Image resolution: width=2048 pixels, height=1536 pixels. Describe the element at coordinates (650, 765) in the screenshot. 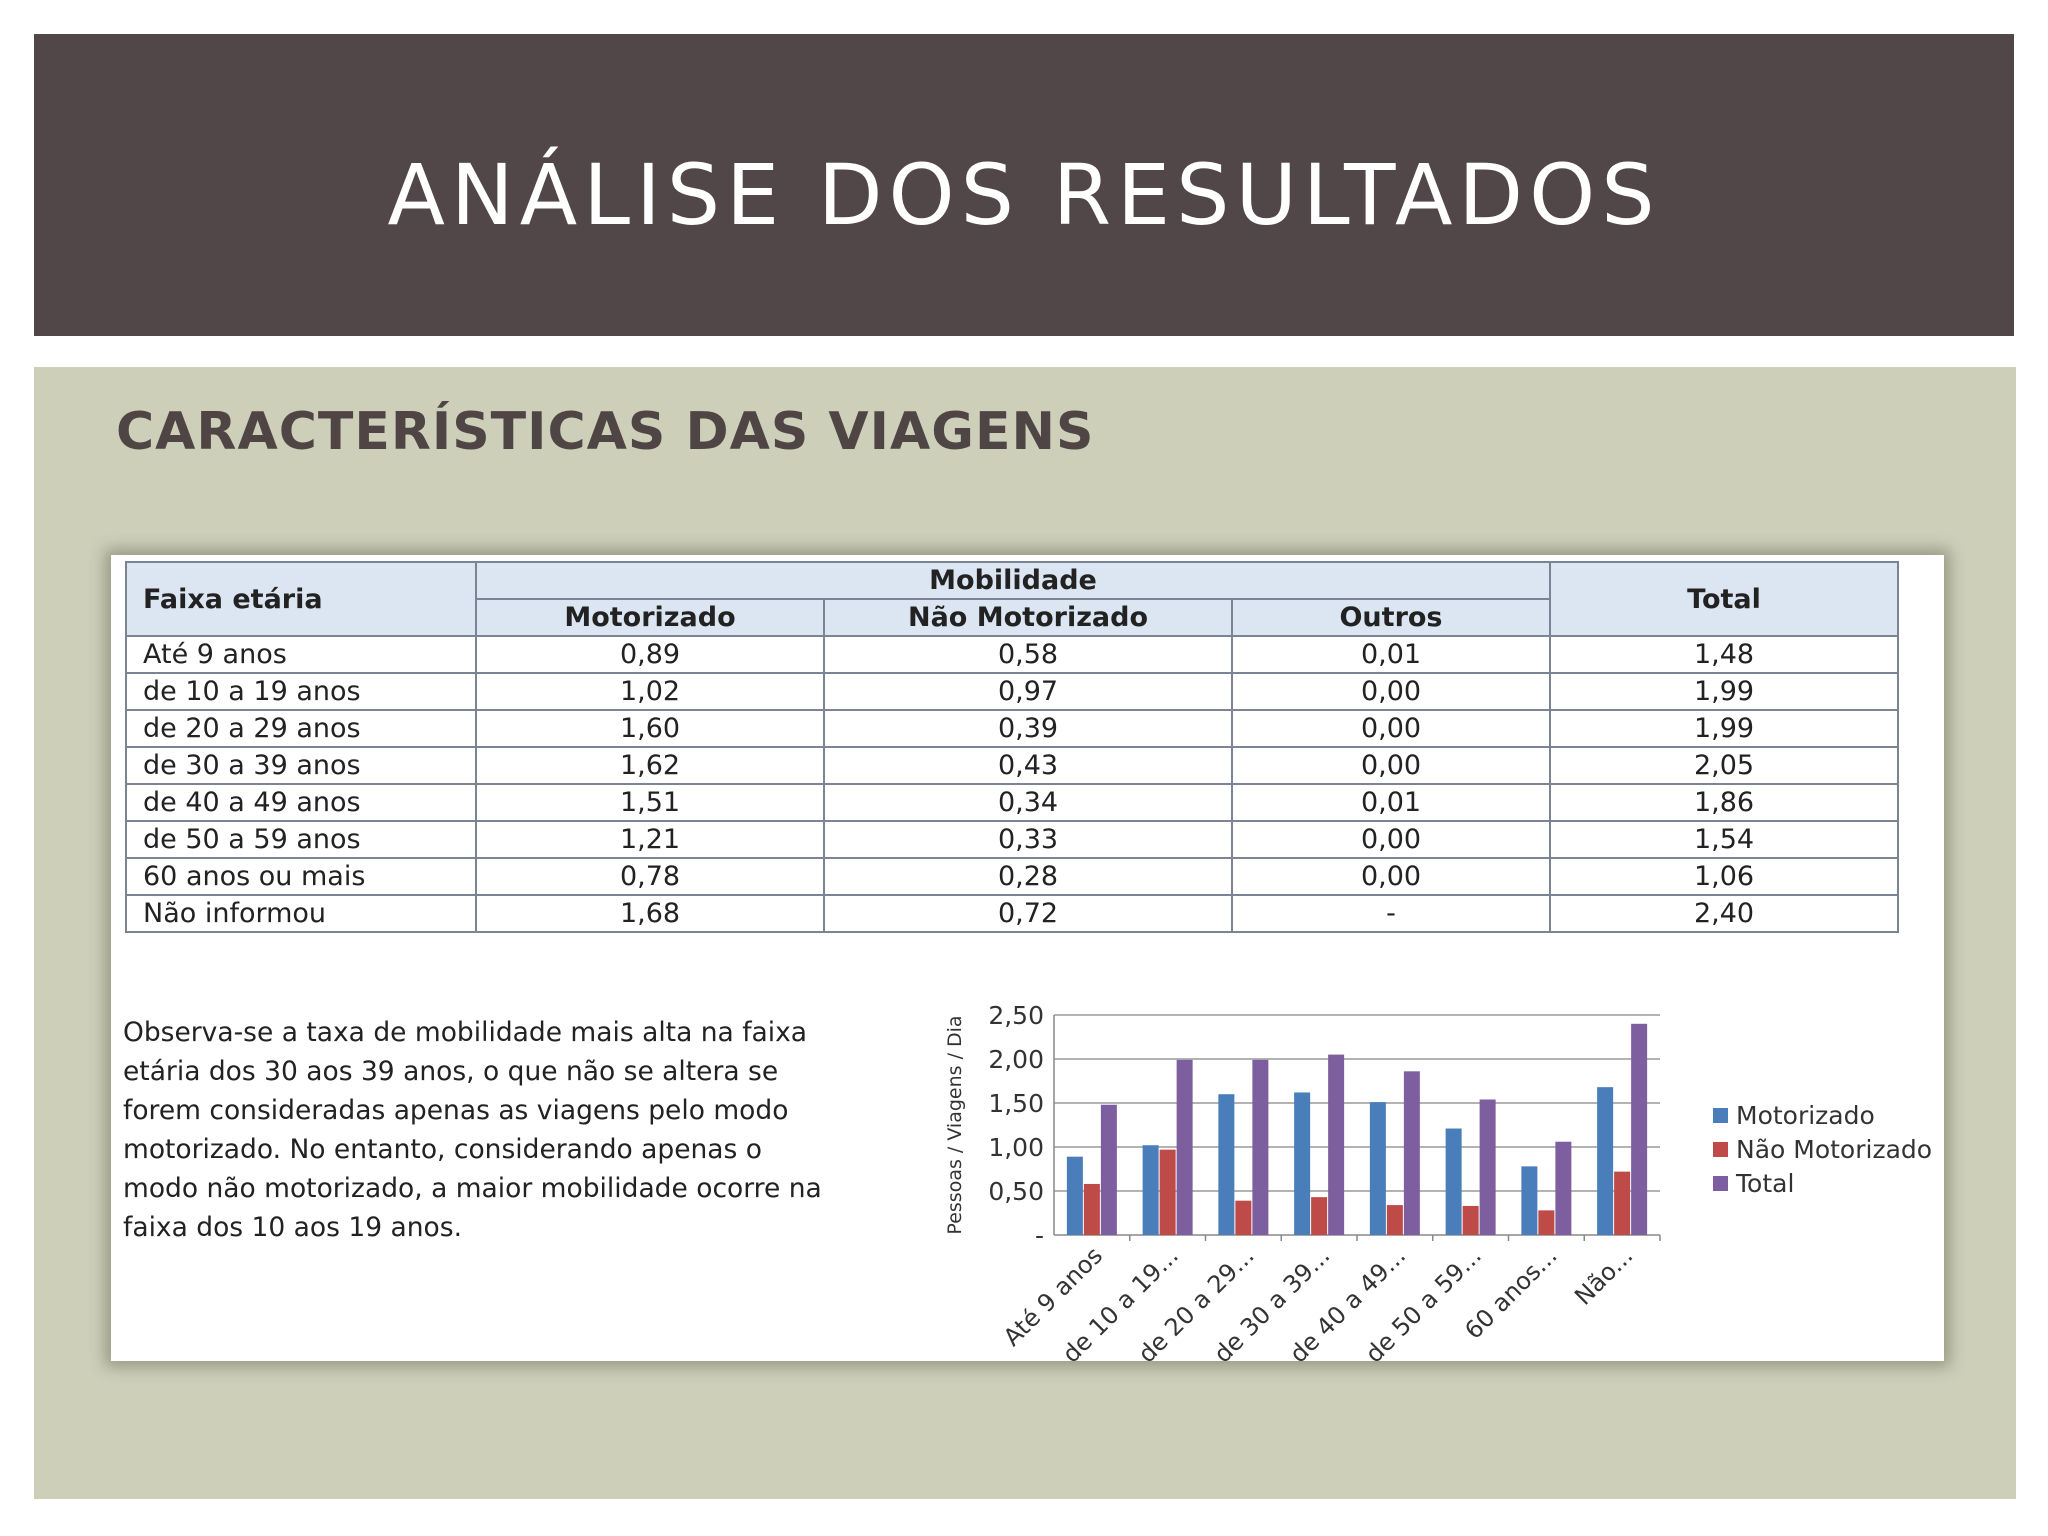

I see `table-cell: 1,62` at that location.